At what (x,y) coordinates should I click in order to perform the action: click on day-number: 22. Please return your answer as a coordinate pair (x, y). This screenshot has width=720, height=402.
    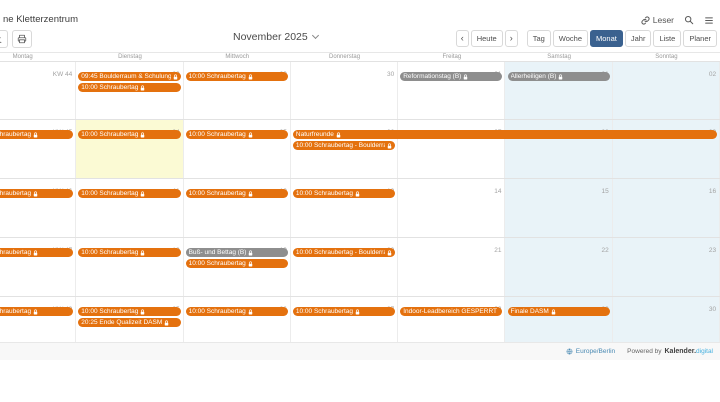
    Looking at the image, I should click on (605, 250).